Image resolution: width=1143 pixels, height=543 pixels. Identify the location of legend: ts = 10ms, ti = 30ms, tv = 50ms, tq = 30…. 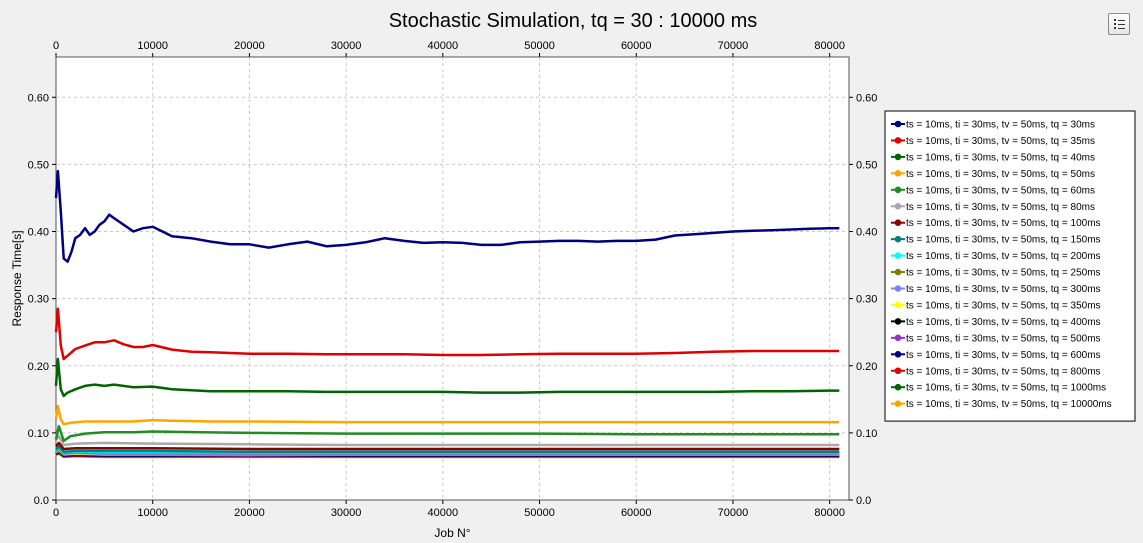
(1010, 266).